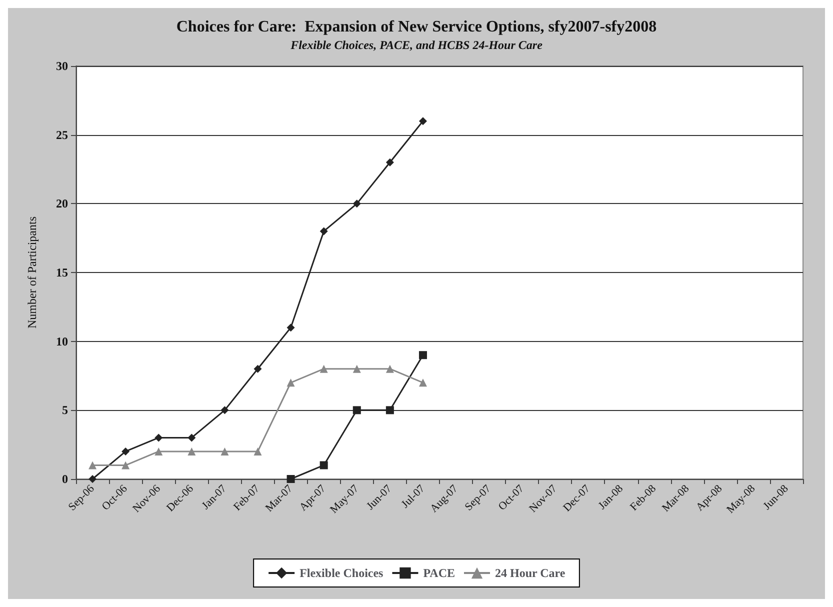 The width and height of the screenshot is (833, 607). I want to click on y-axis-title: Number of Participants, so click(32, 272).